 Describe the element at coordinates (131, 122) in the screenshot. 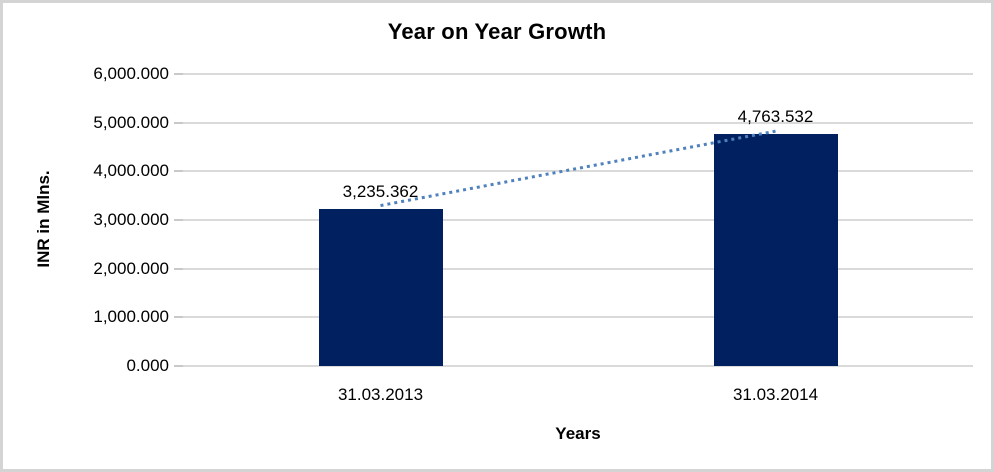

I see `y-axis-label: 5,000.000` at that location.